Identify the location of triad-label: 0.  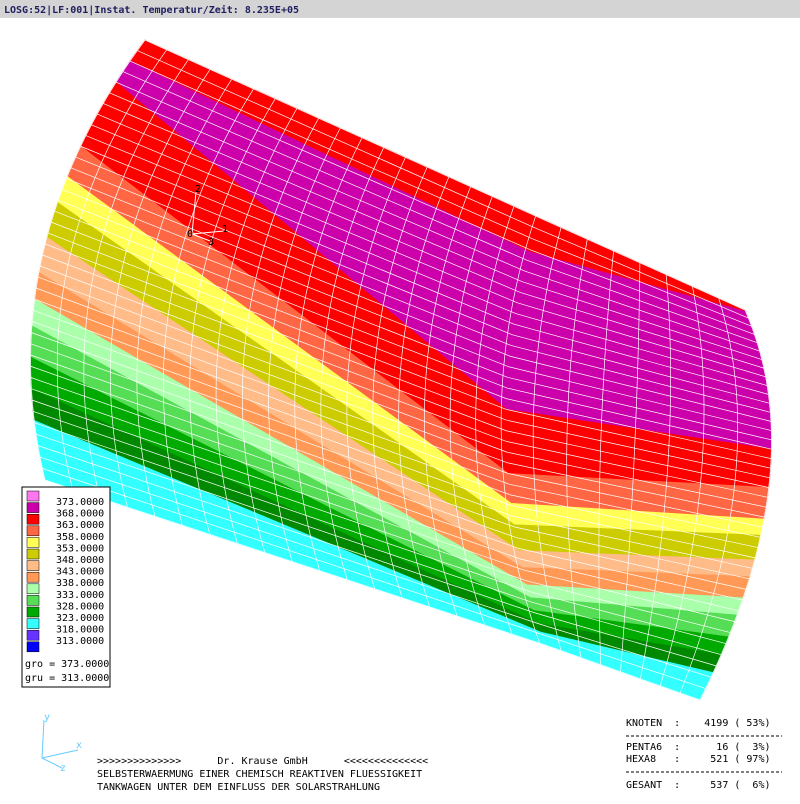
(190, 234).